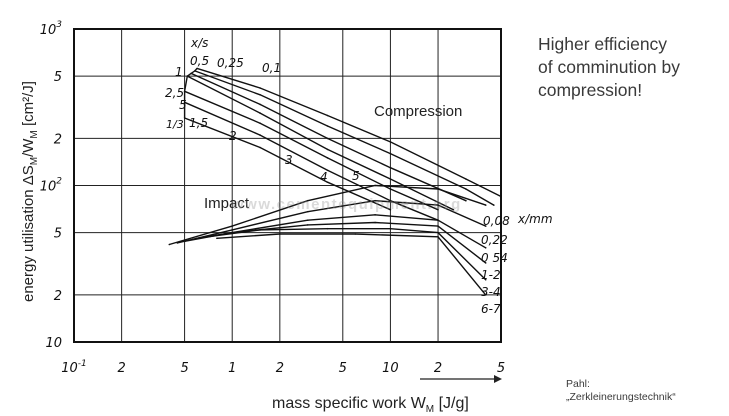 This screenshot has height=416, width=729. What do you see at coordinates (590, 90) in the screenshot?
I see `annotation-line: compression!` at bounding box center [590, 90].